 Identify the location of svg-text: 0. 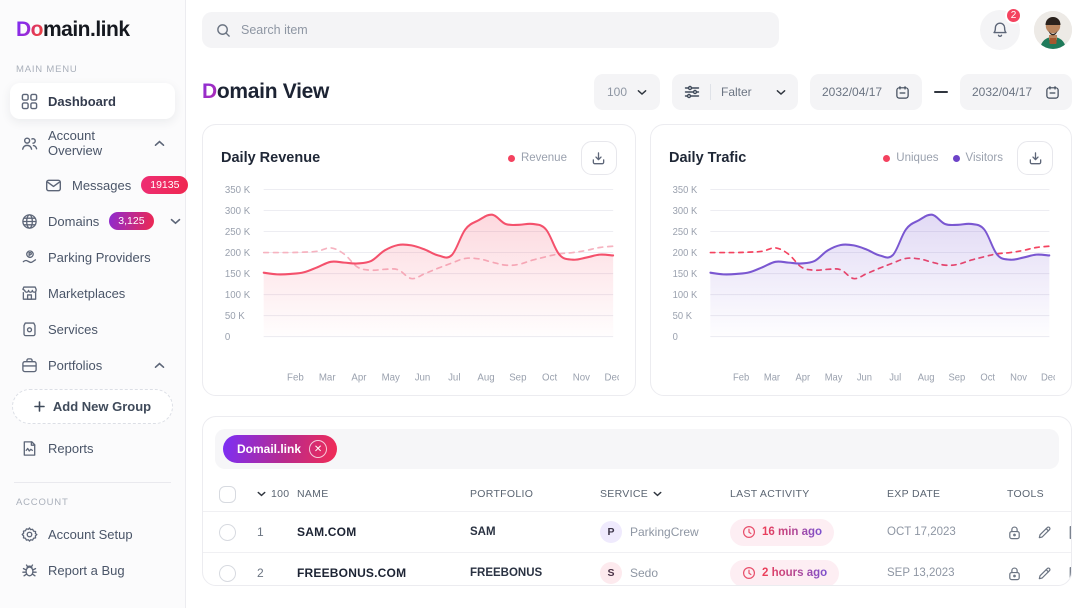
(228, 337).